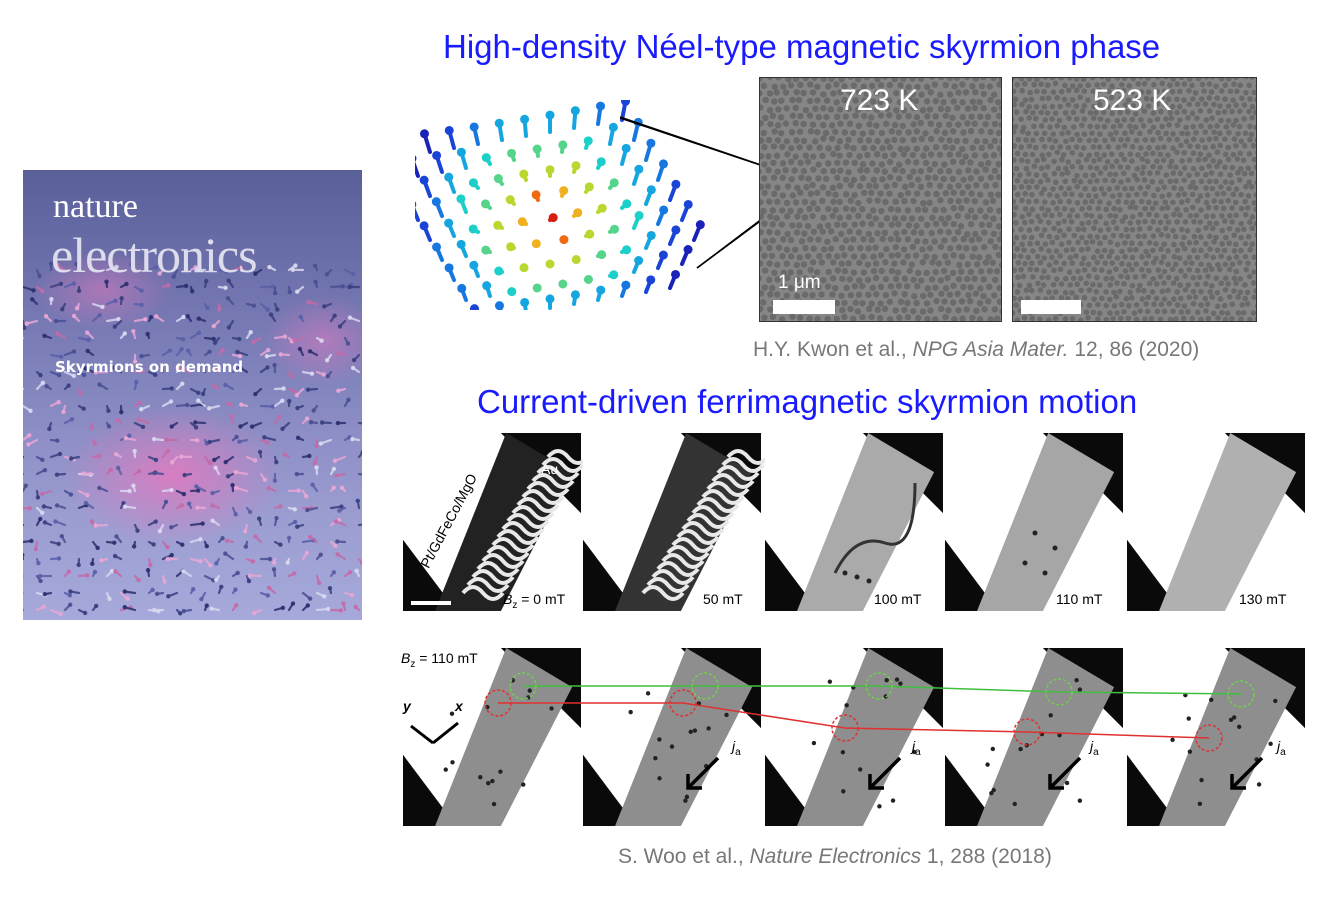  I want to click on domain-stripe, so click(663, 593).